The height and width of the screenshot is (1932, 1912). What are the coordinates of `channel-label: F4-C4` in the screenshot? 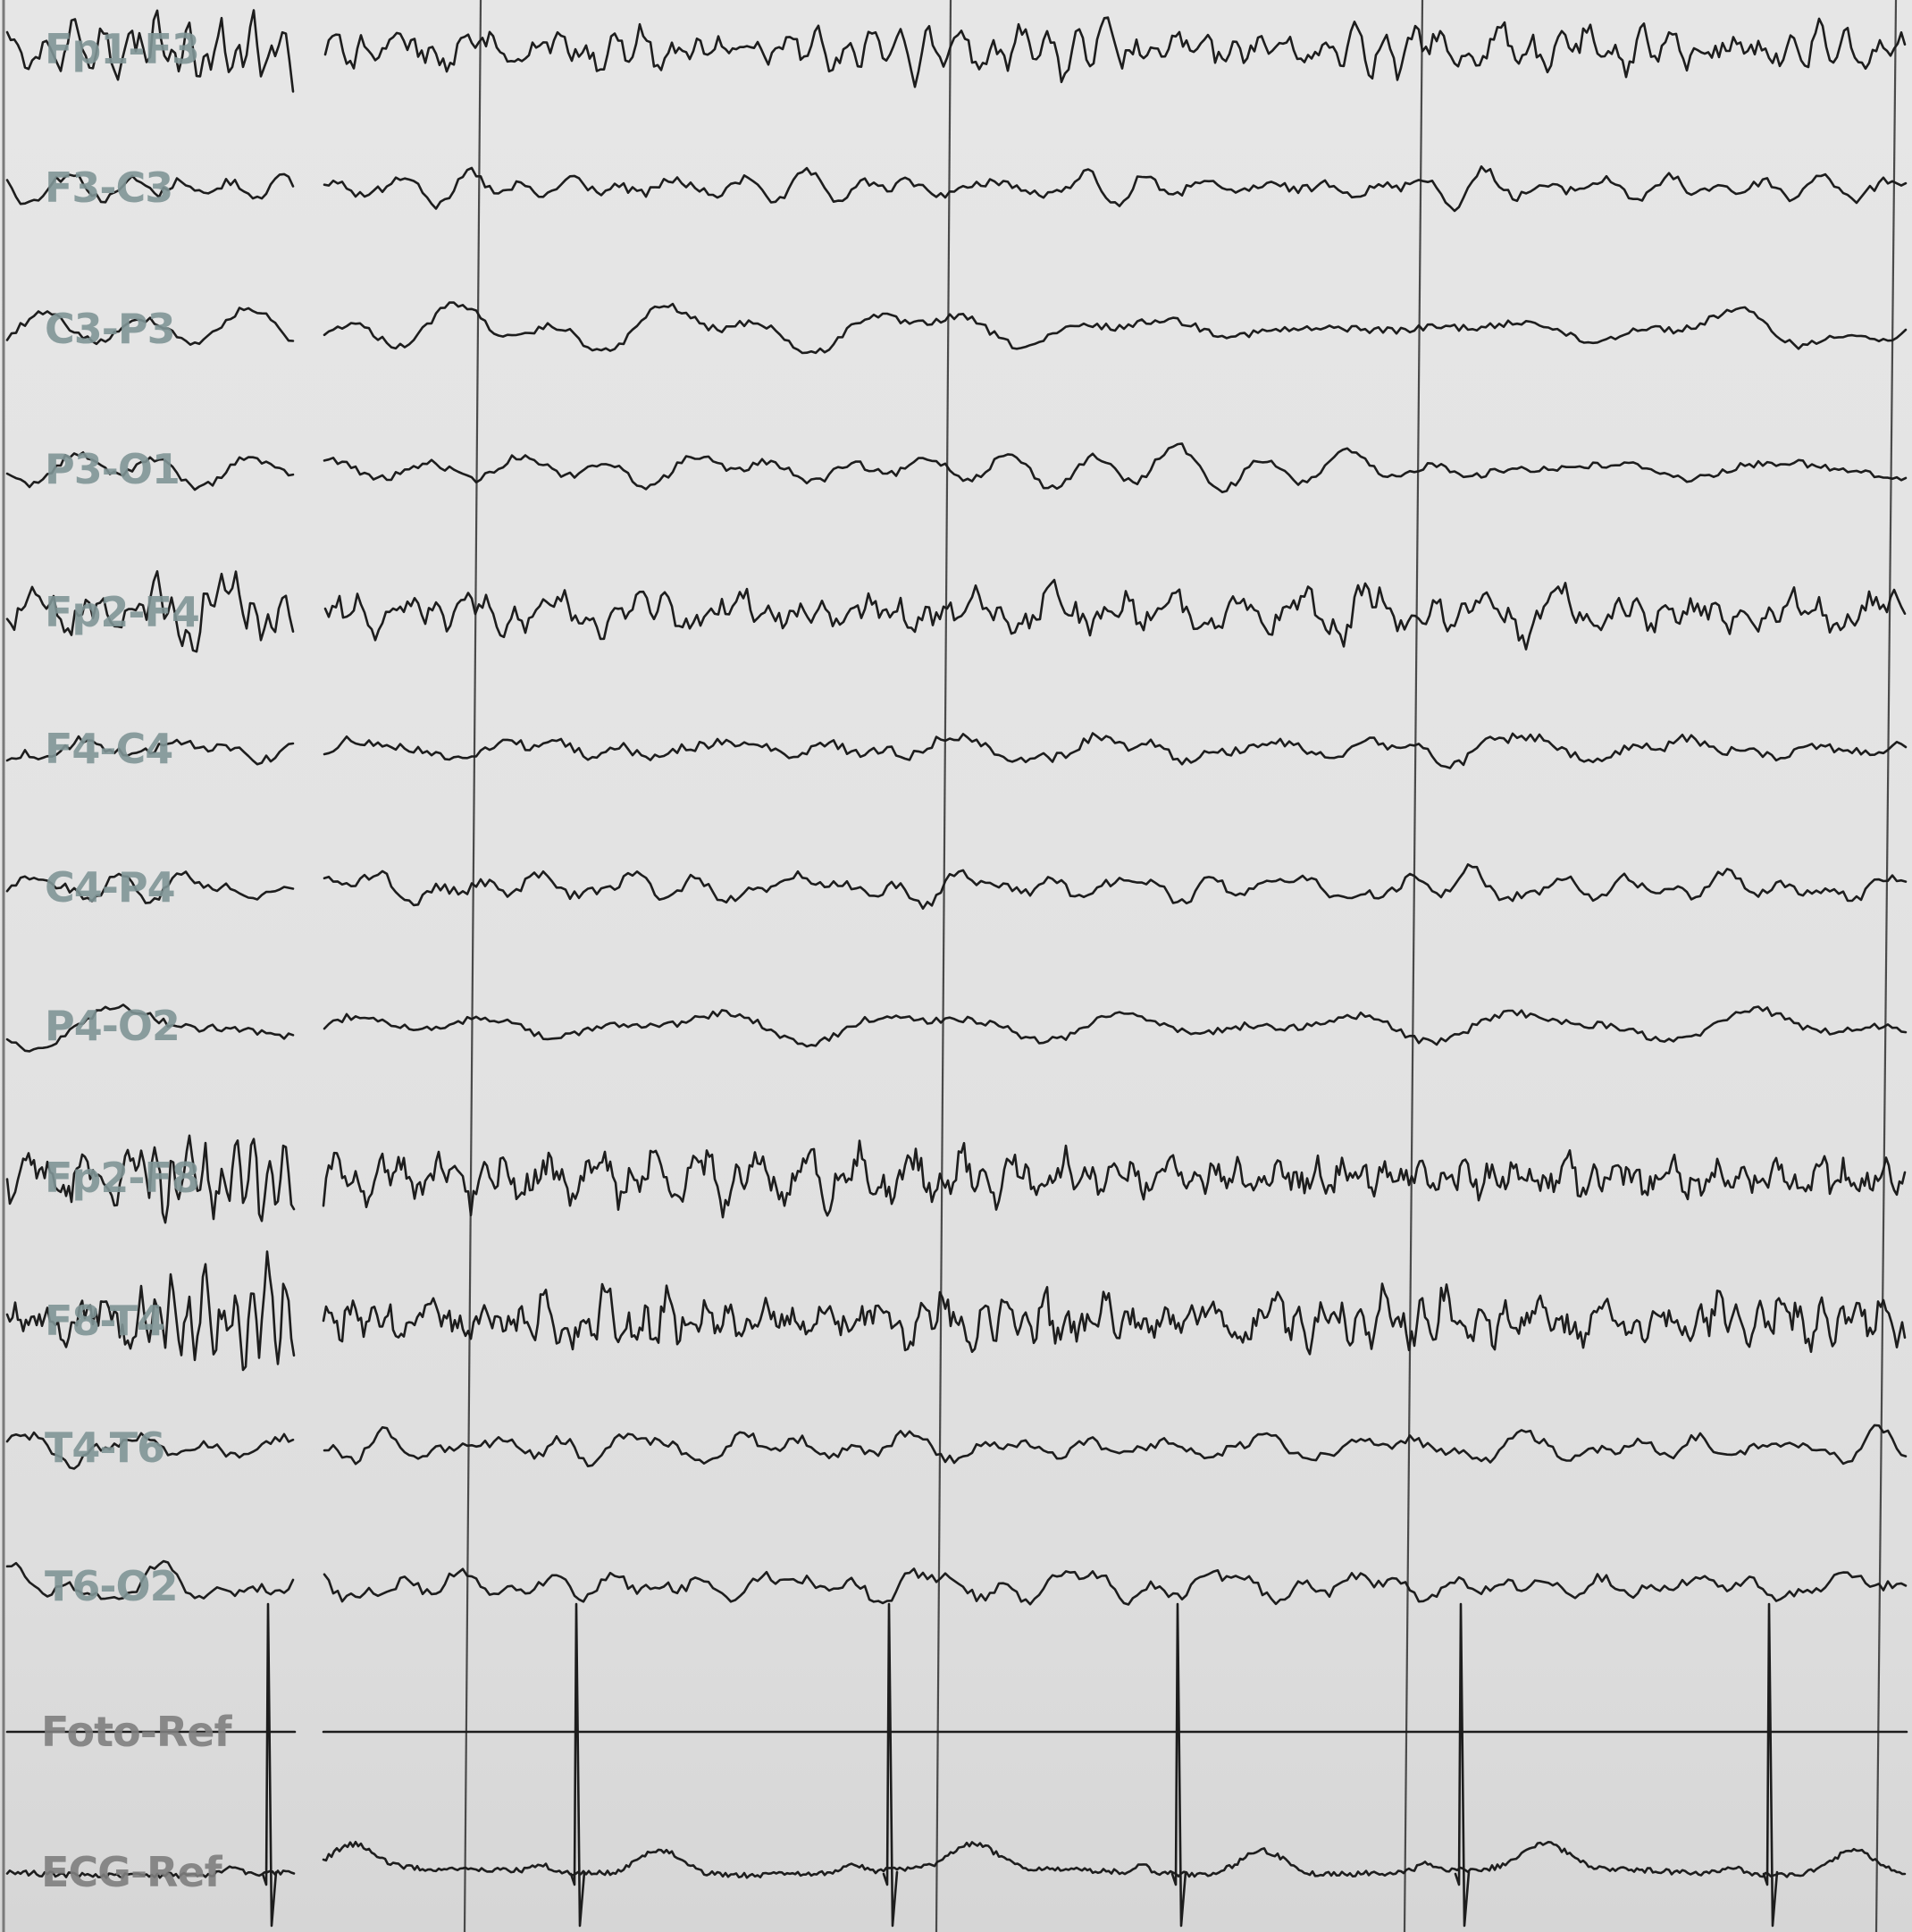 It's located at (109, 749).